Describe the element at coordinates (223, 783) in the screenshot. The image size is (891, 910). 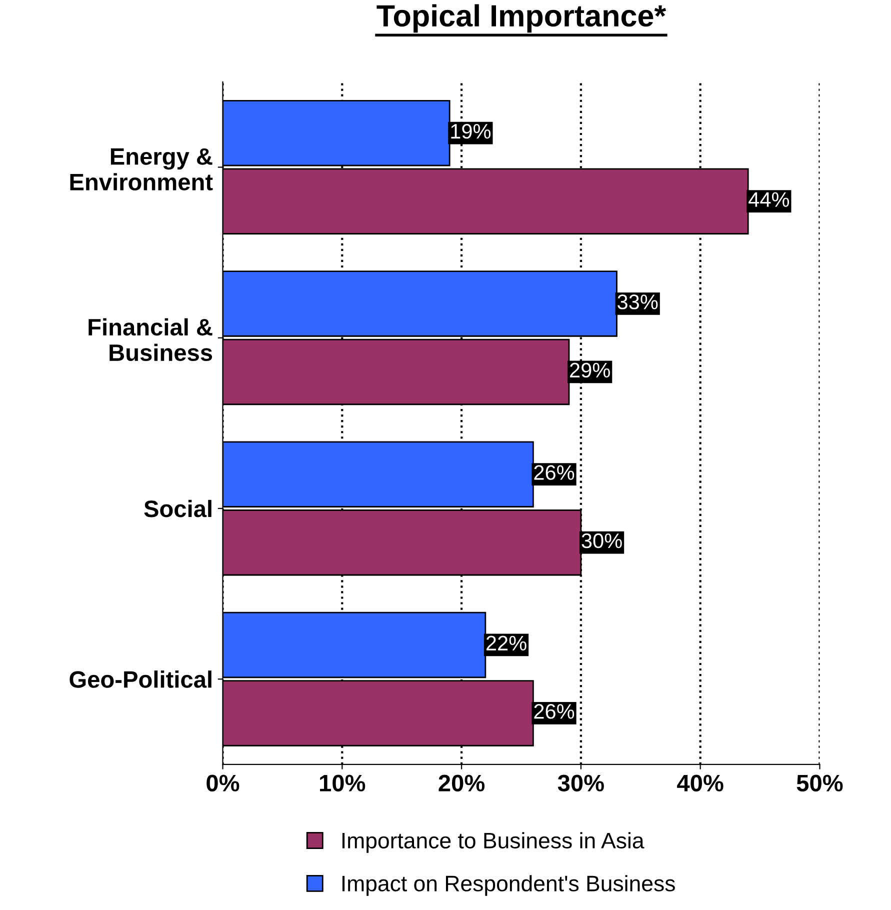
I see `x-tick-label: 0%` at that location.